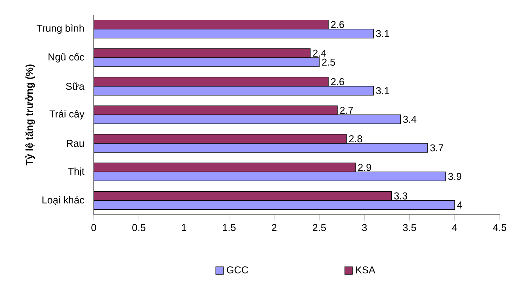 This screenshot has width=528, height=287. What do you see at coordinates (500, 228) in the screenshot?
I see `x-tick-label: 4.5` at bounding box center [500, 228].